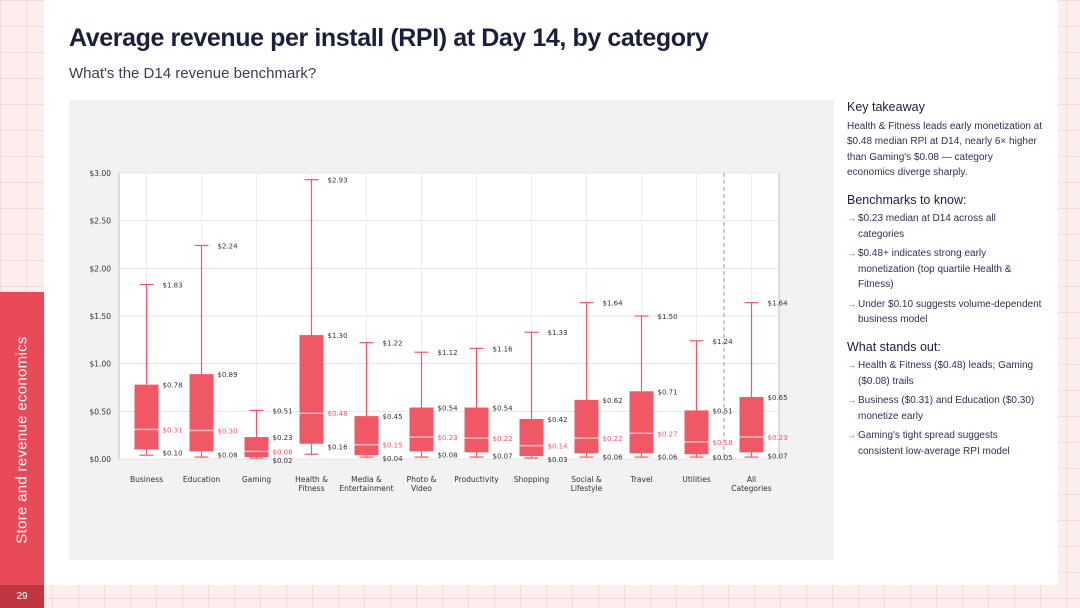 This screenshot has height=608, width=1080. What do you see at coordinates (668, 392) in the screenshot?
I see `q3-label: $0.71` at bounding box center [668, 392].